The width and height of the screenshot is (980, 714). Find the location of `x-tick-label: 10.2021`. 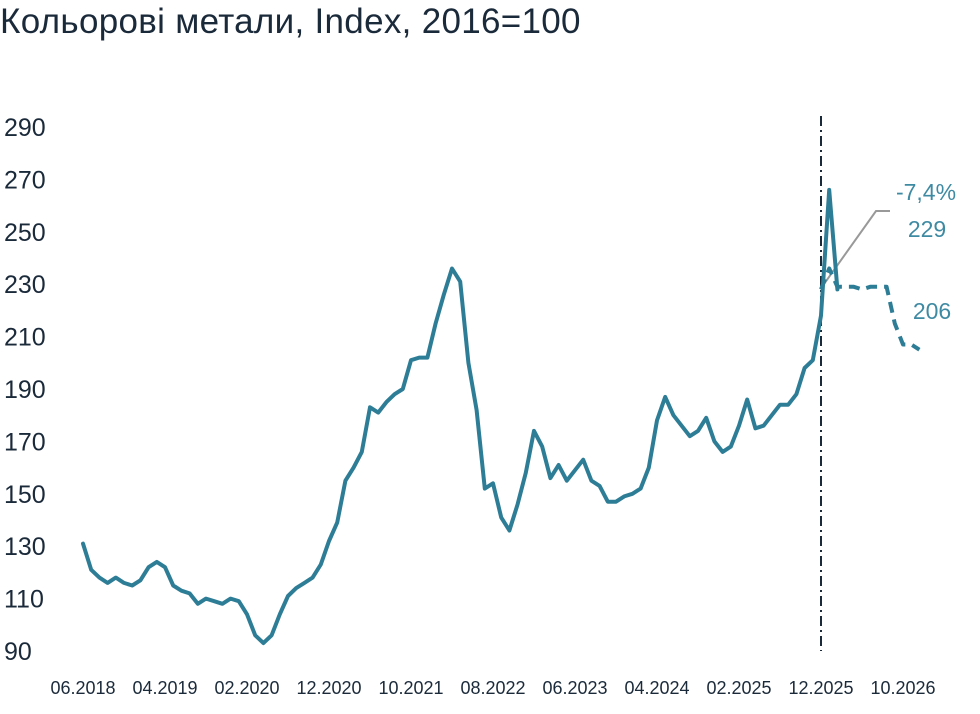

x-tick-label: 10.2021 is located at coordinates (410, 688).